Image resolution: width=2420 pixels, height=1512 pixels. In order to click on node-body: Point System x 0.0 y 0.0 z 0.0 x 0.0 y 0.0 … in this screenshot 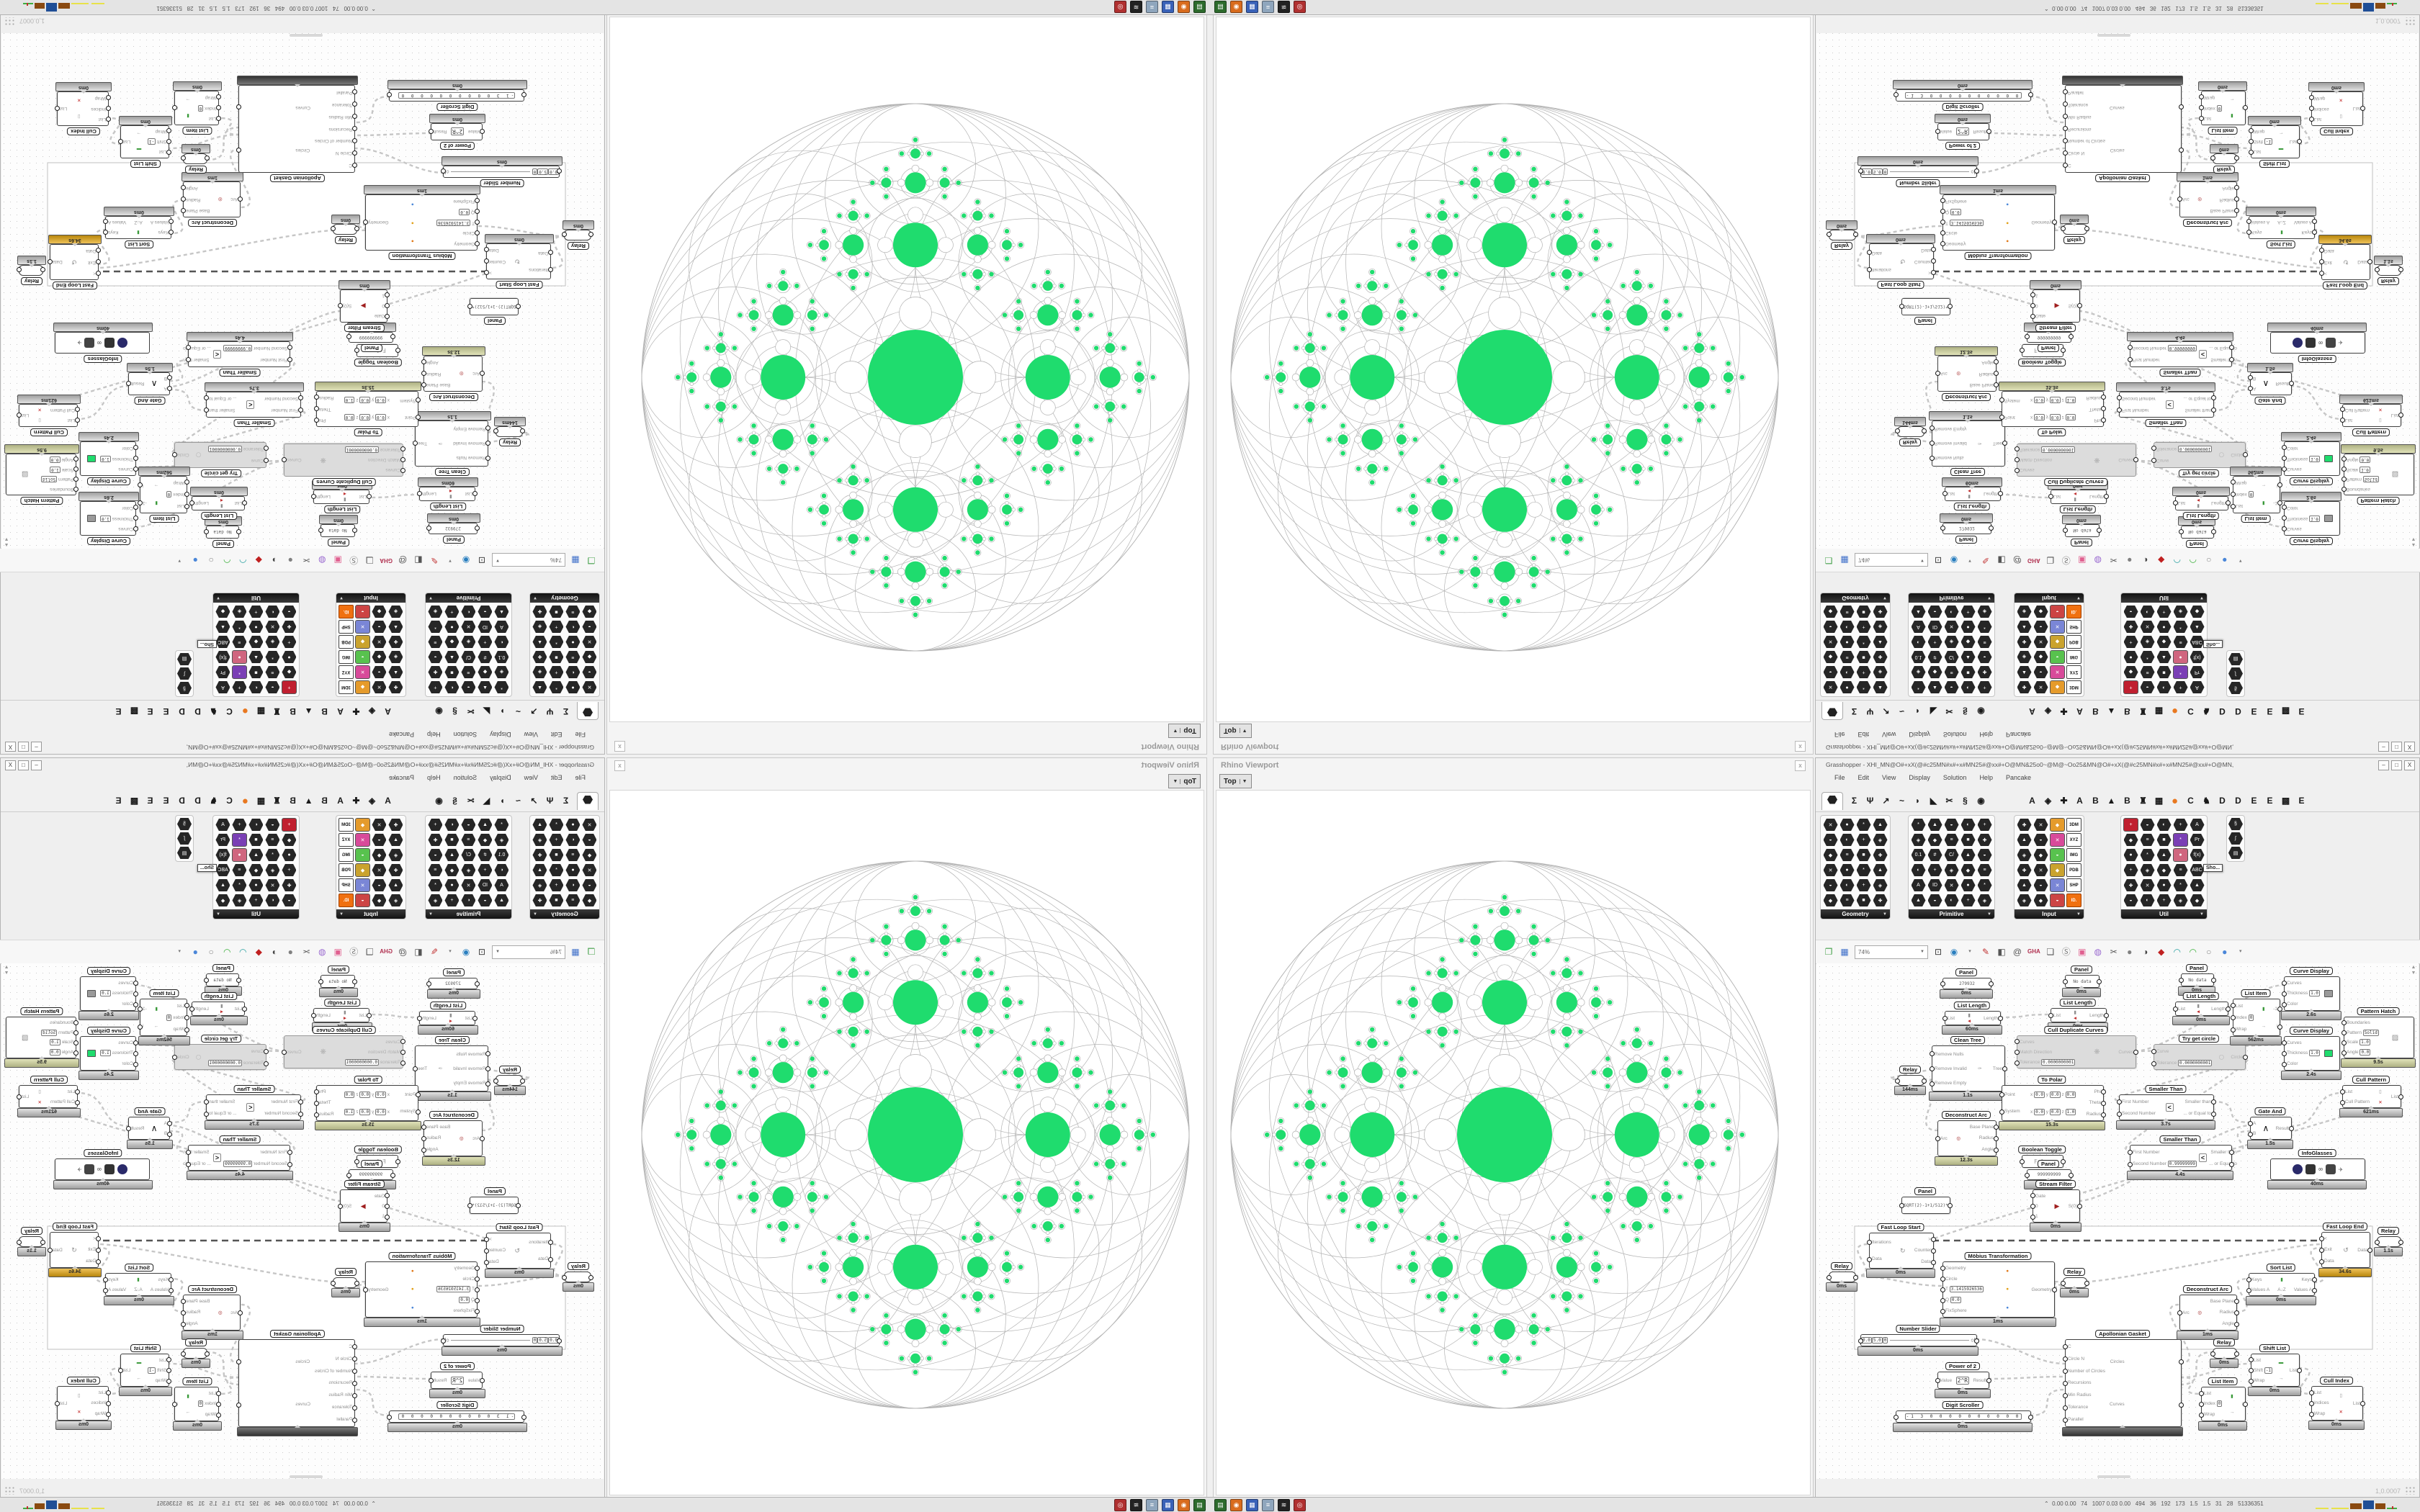, I will do `click(367, 1103)`.